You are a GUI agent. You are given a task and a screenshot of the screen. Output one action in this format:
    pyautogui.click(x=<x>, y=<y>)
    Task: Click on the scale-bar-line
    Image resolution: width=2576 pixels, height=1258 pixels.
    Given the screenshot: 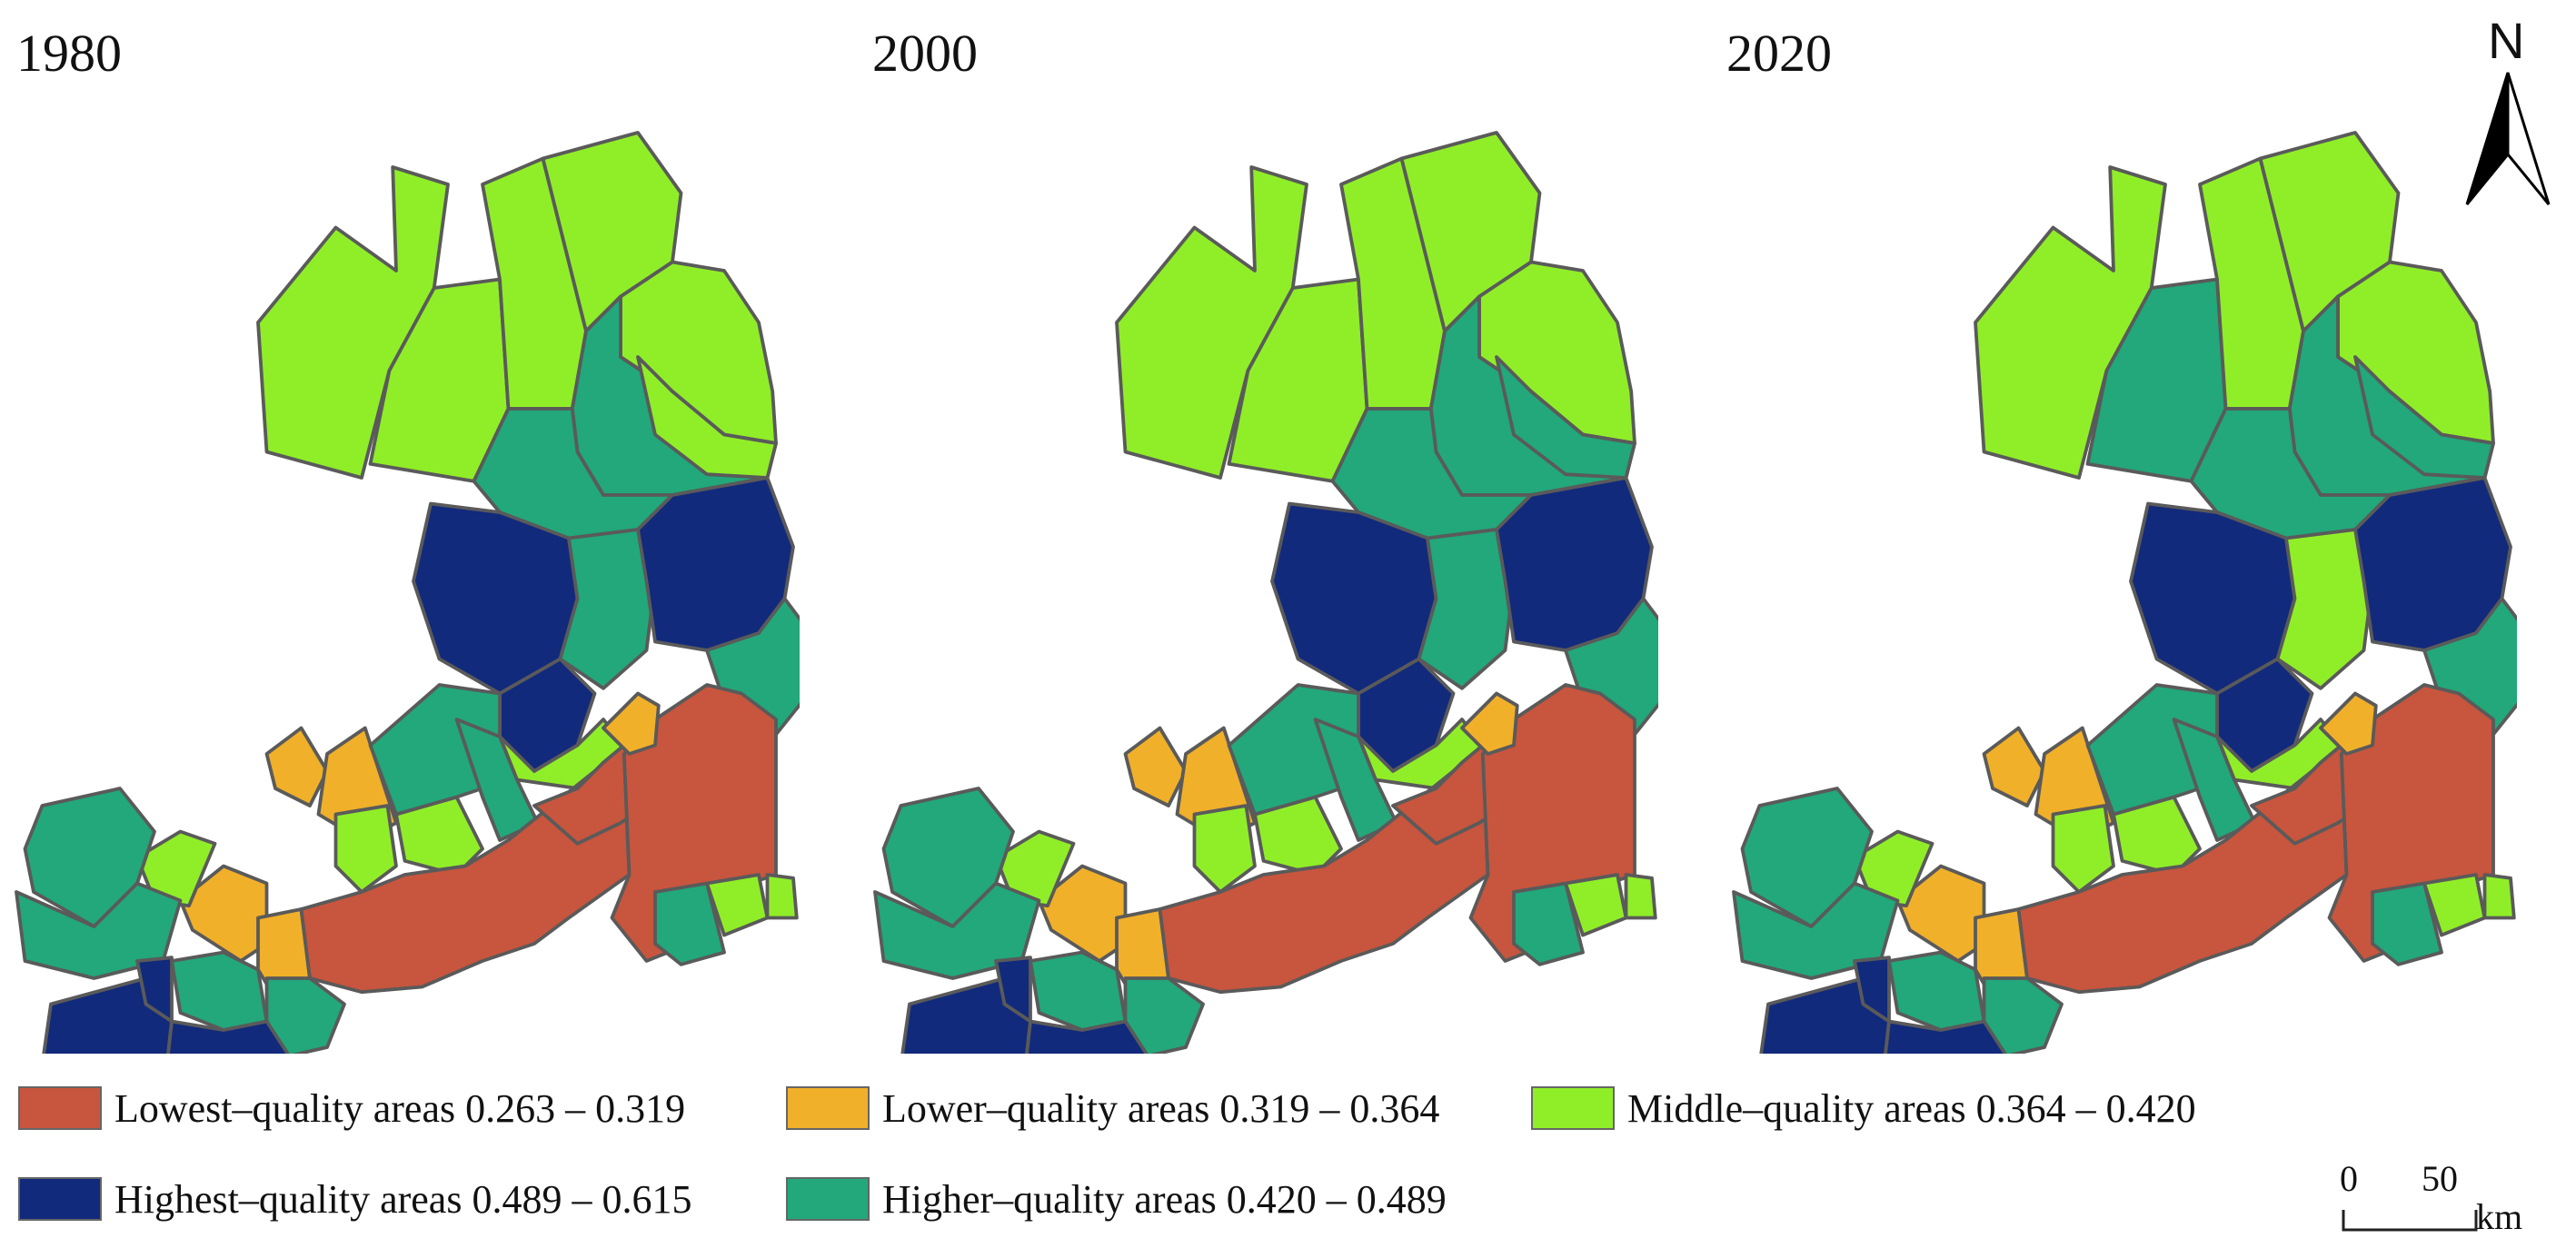 What is the action you would take?
    pyautogui.click(x=2410, y=1221)
    